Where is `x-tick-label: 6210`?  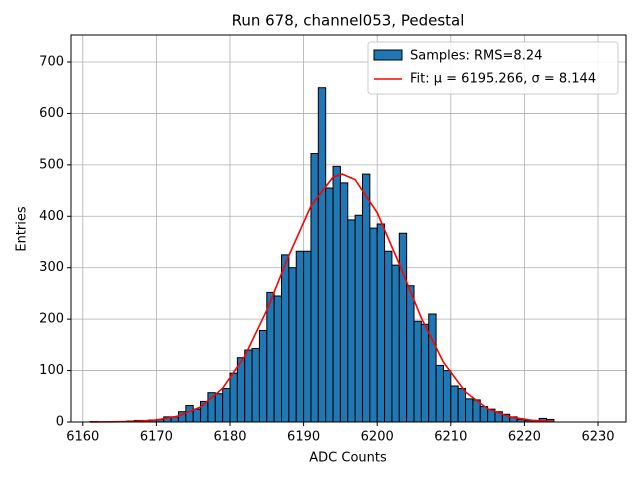
x-tick-label: 6210 is located at coordinates (450, 437).